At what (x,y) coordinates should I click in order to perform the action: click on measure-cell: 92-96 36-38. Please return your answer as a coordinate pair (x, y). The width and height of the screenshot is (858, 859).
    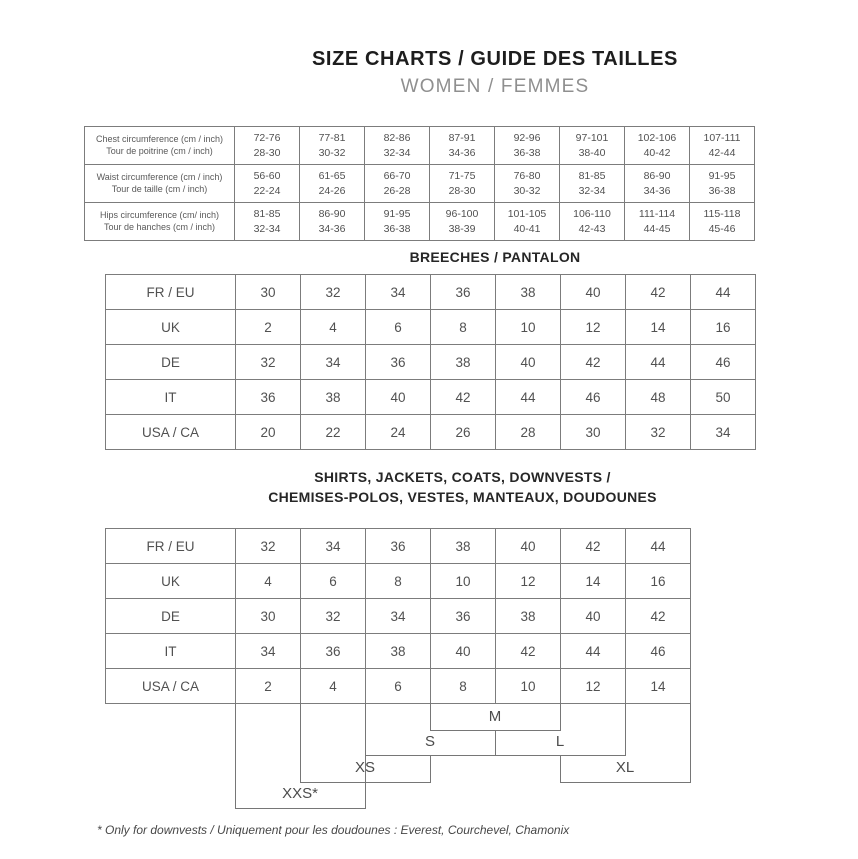
    Looking at the image, I should click on (527, 145).